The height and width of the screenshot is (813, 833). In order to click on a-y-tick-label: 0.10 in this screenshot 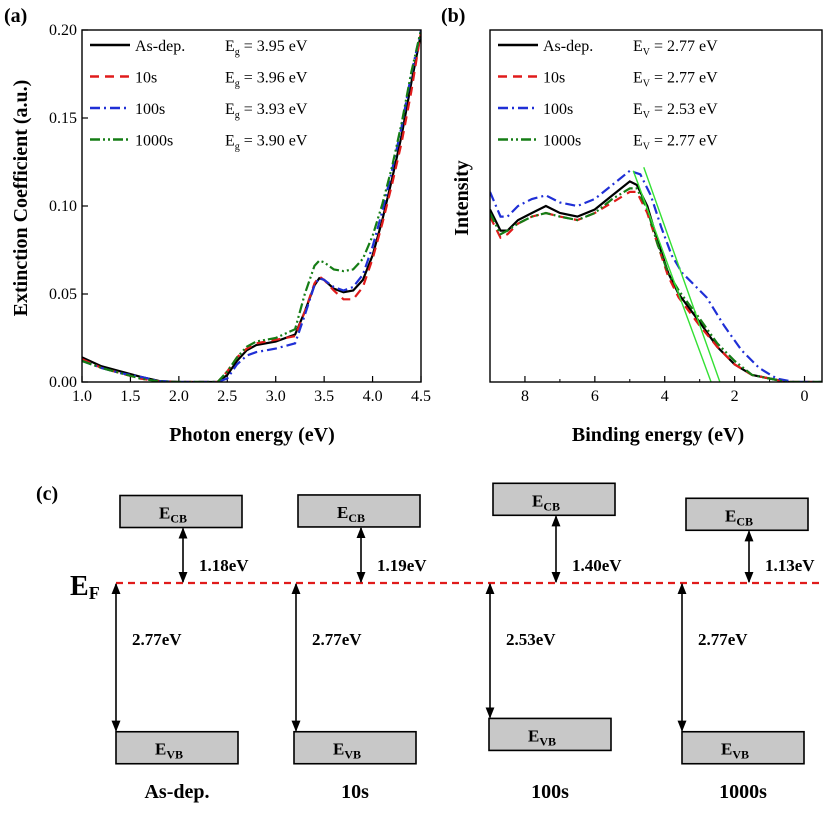, I will do `click(63, 206)`.